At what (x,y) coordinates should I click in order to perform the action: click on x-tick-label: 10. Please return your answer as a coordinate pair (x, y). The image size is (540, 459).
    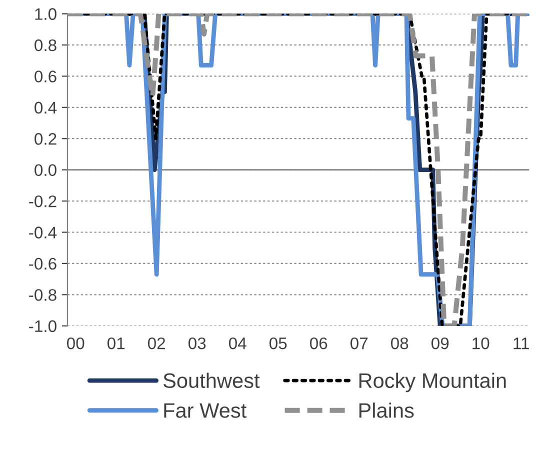
    Looking at the image, I should click on (481, 343).